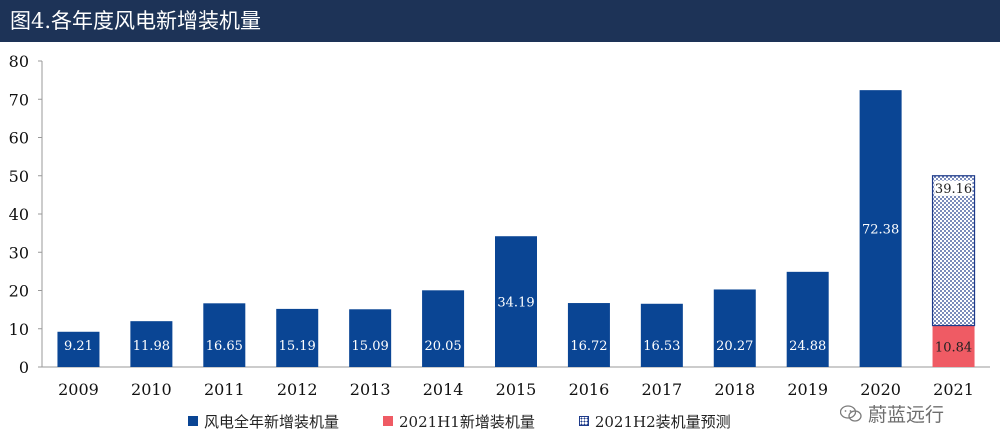 This screenshot has height=442, width=1000. I want to click on x-tick-label: 2011, so click(224, 389).